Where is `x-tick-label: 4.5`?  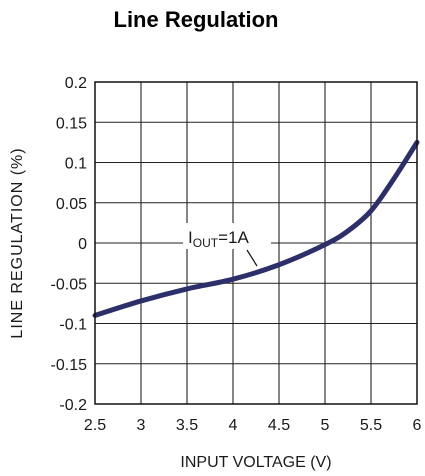
x-tick-label: 4.5 is located at coordinates (279, 425).